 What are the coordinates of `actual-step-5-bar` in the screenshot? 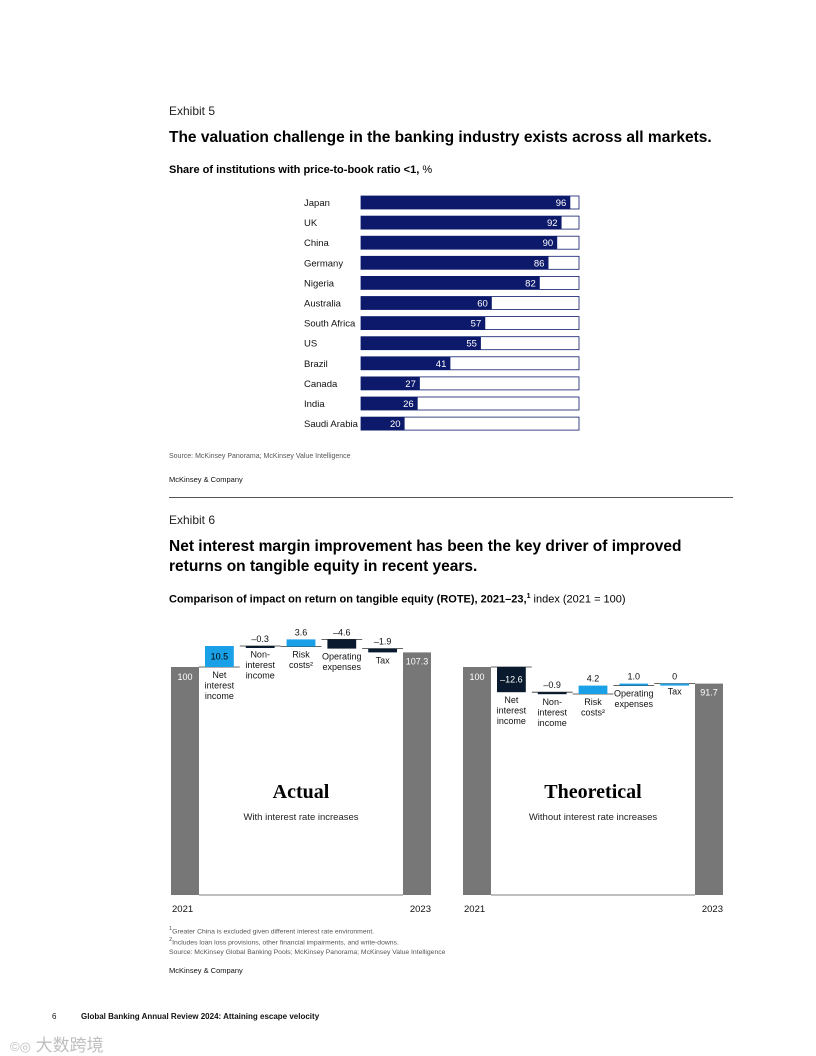 It's located at (382, 650).